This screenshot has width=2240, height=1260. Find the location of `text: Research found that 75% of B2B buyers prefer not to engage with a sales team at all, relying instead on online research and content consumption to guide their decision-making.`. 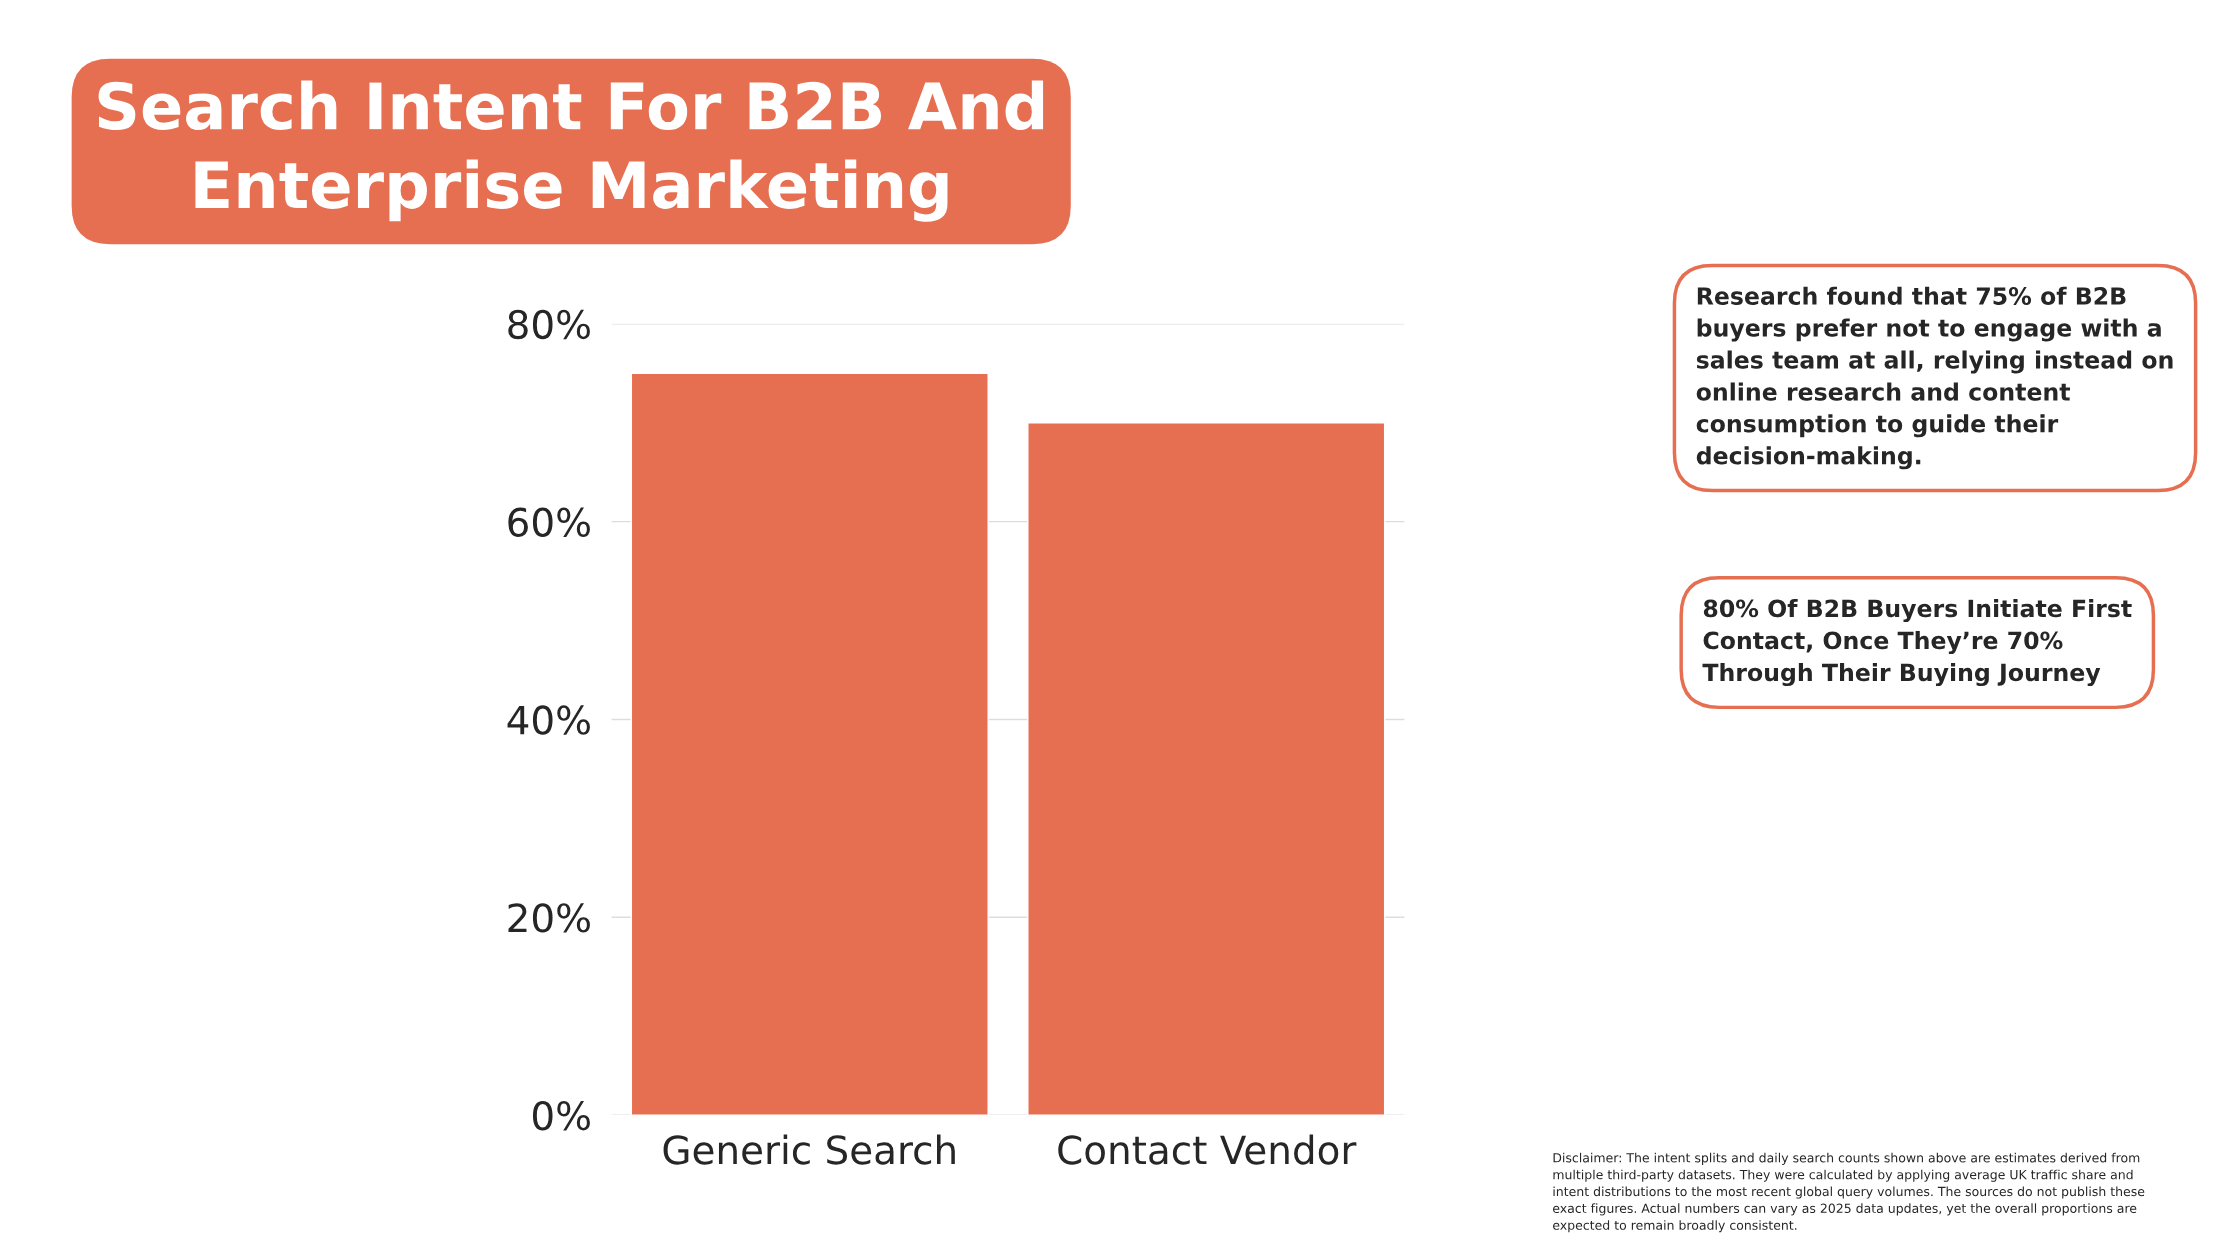

text: Research found that 75% of B2B buyers prefer not to engage with a sales team at all, relying instead on online research and content consumption to guide their decision-making. is located at coordinates (1934, 378).